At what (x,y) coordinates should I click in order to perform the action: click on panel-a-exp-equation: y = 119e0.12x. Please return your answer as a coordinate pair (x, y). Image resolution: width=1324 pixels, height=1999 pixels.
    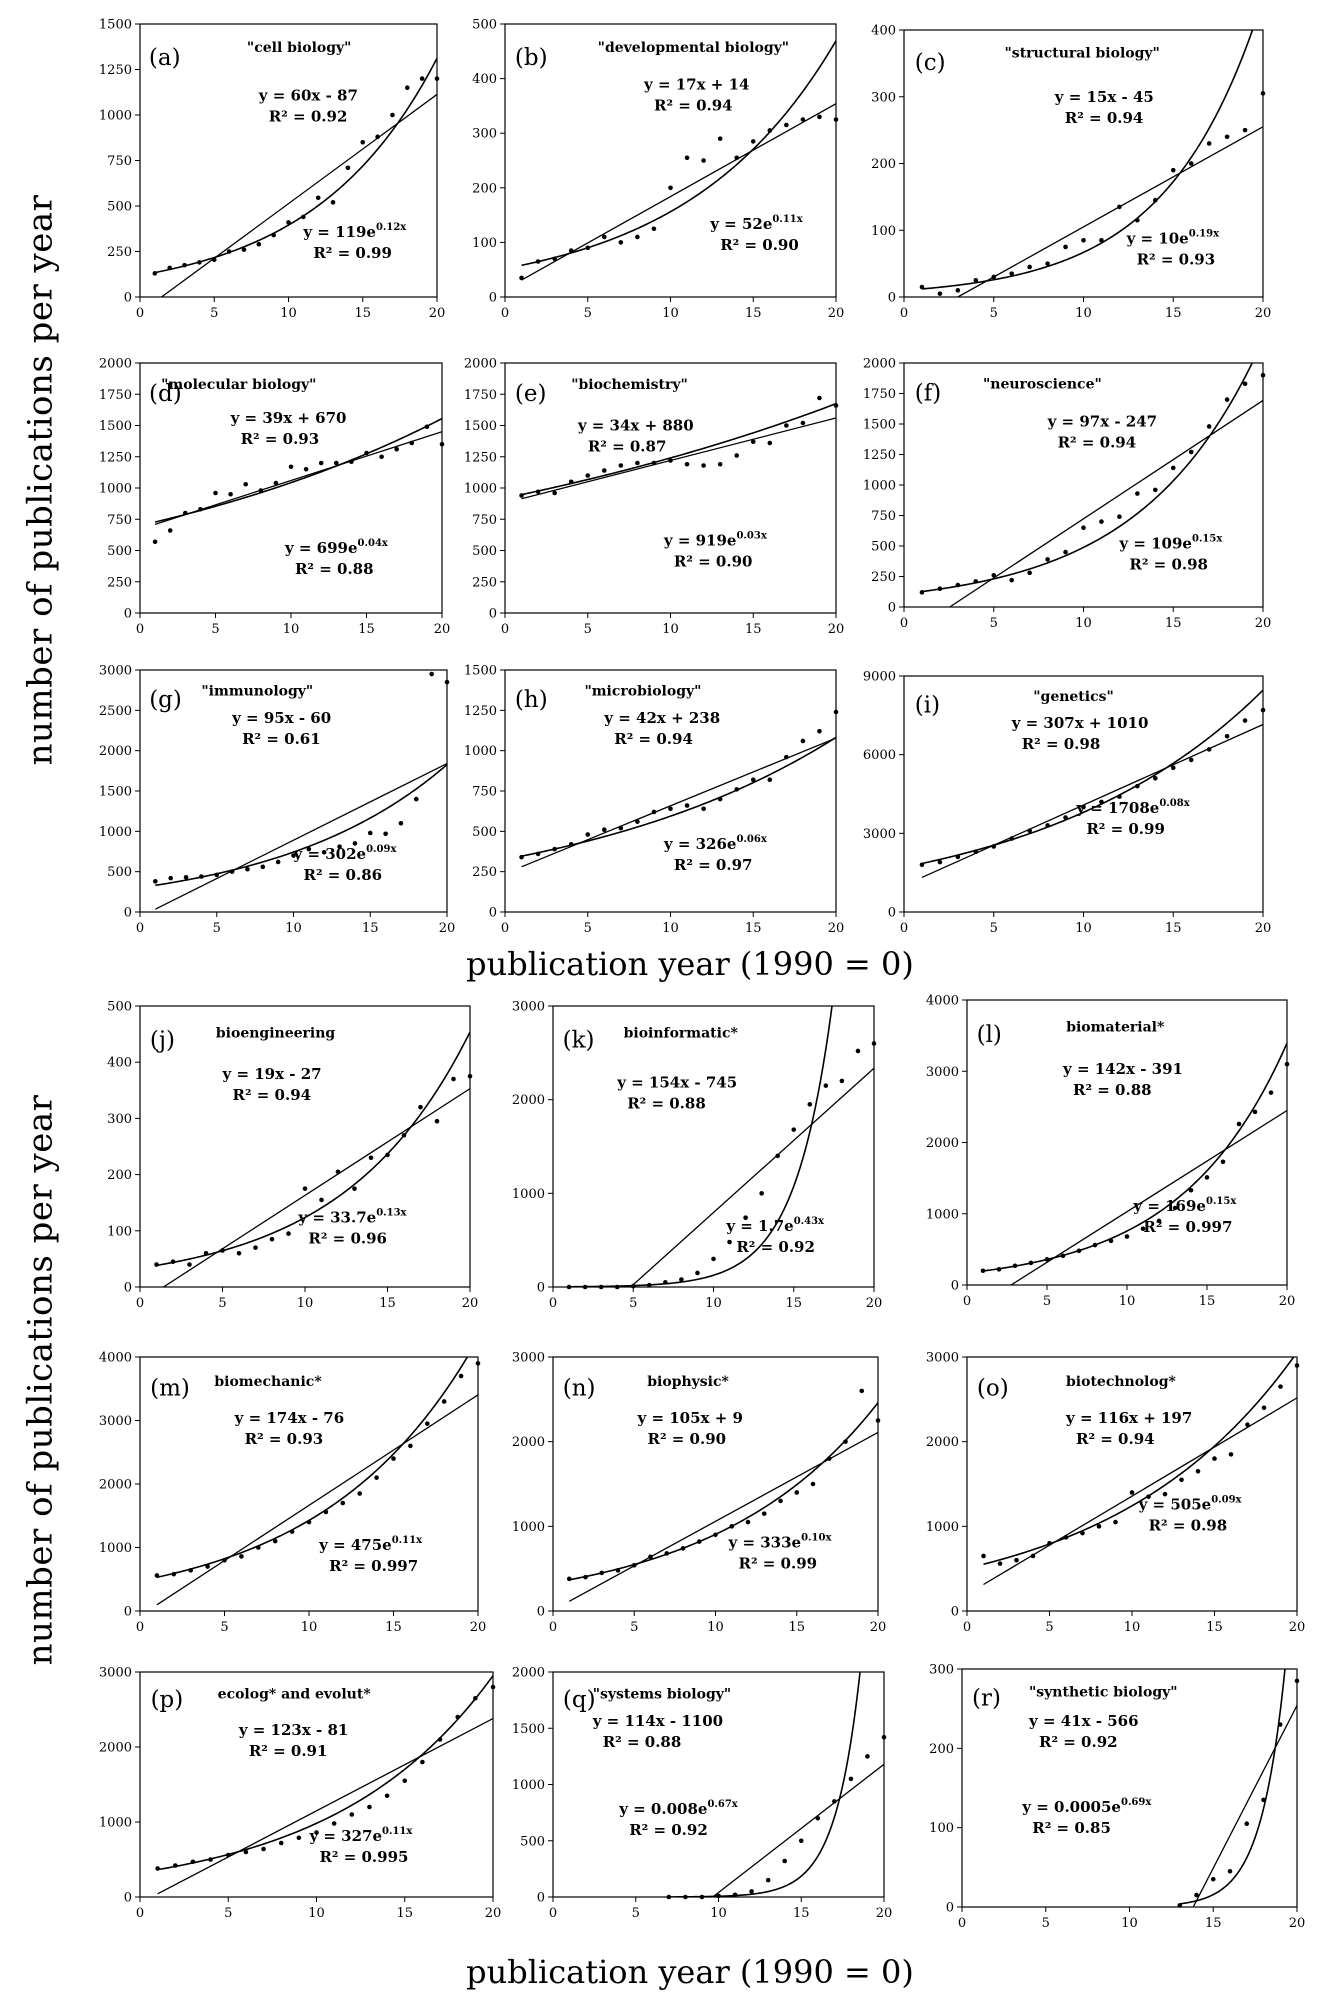
    Looking at the image, I should click on (354, 231).